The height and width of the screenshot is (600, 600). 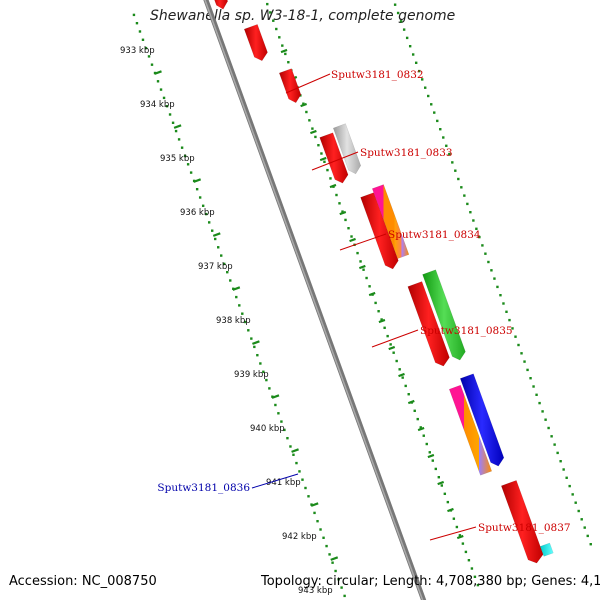 I want to click on gene-callout: Sputw3181_0835, so click(x=442, y=336).